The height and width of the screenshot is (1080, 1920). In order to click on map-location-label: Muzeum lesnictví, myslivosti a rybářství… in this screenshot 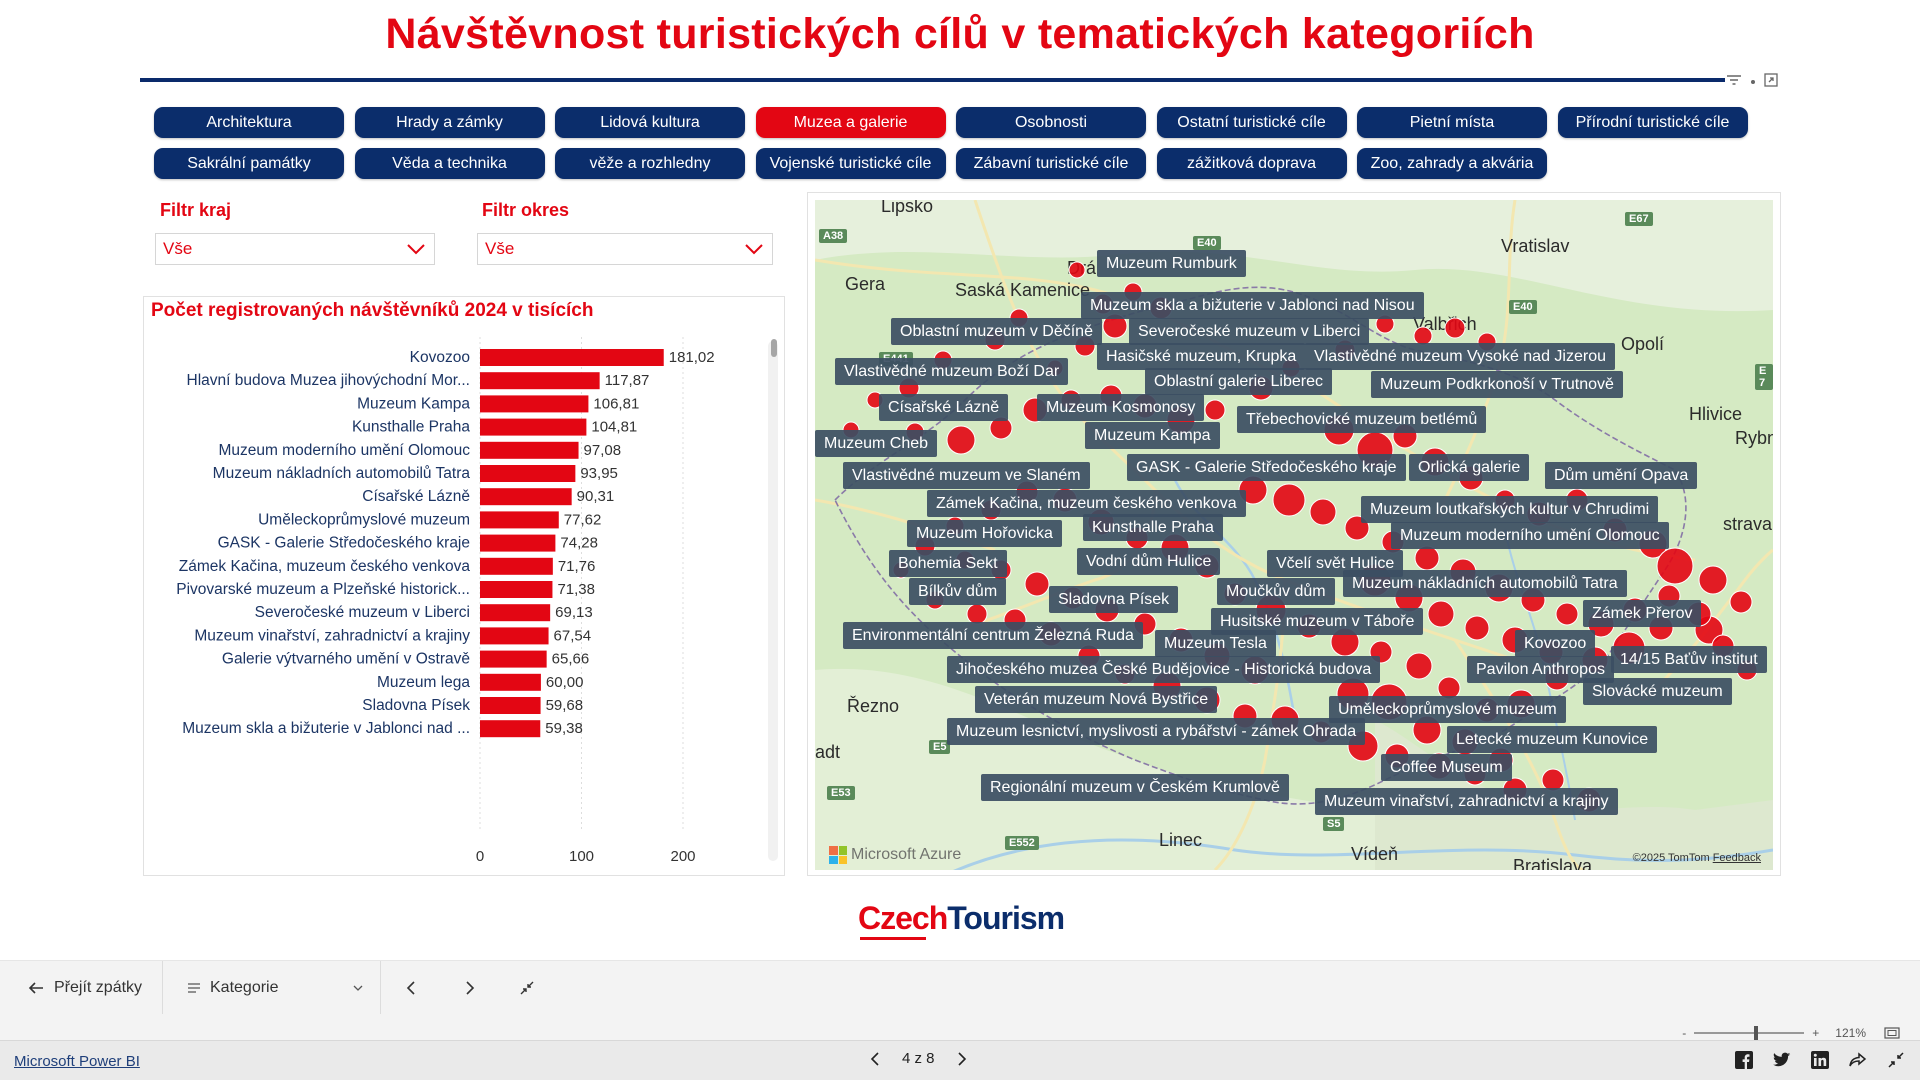, I will do `click(1156, 731)`.